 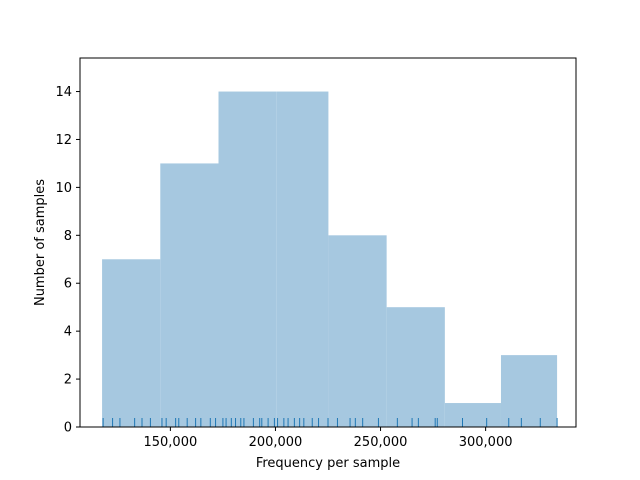 What do you see at coordinates (170, 442) in the screenshot?
I see `x-tick-label: 150,000` at bounding box center [170, 442].